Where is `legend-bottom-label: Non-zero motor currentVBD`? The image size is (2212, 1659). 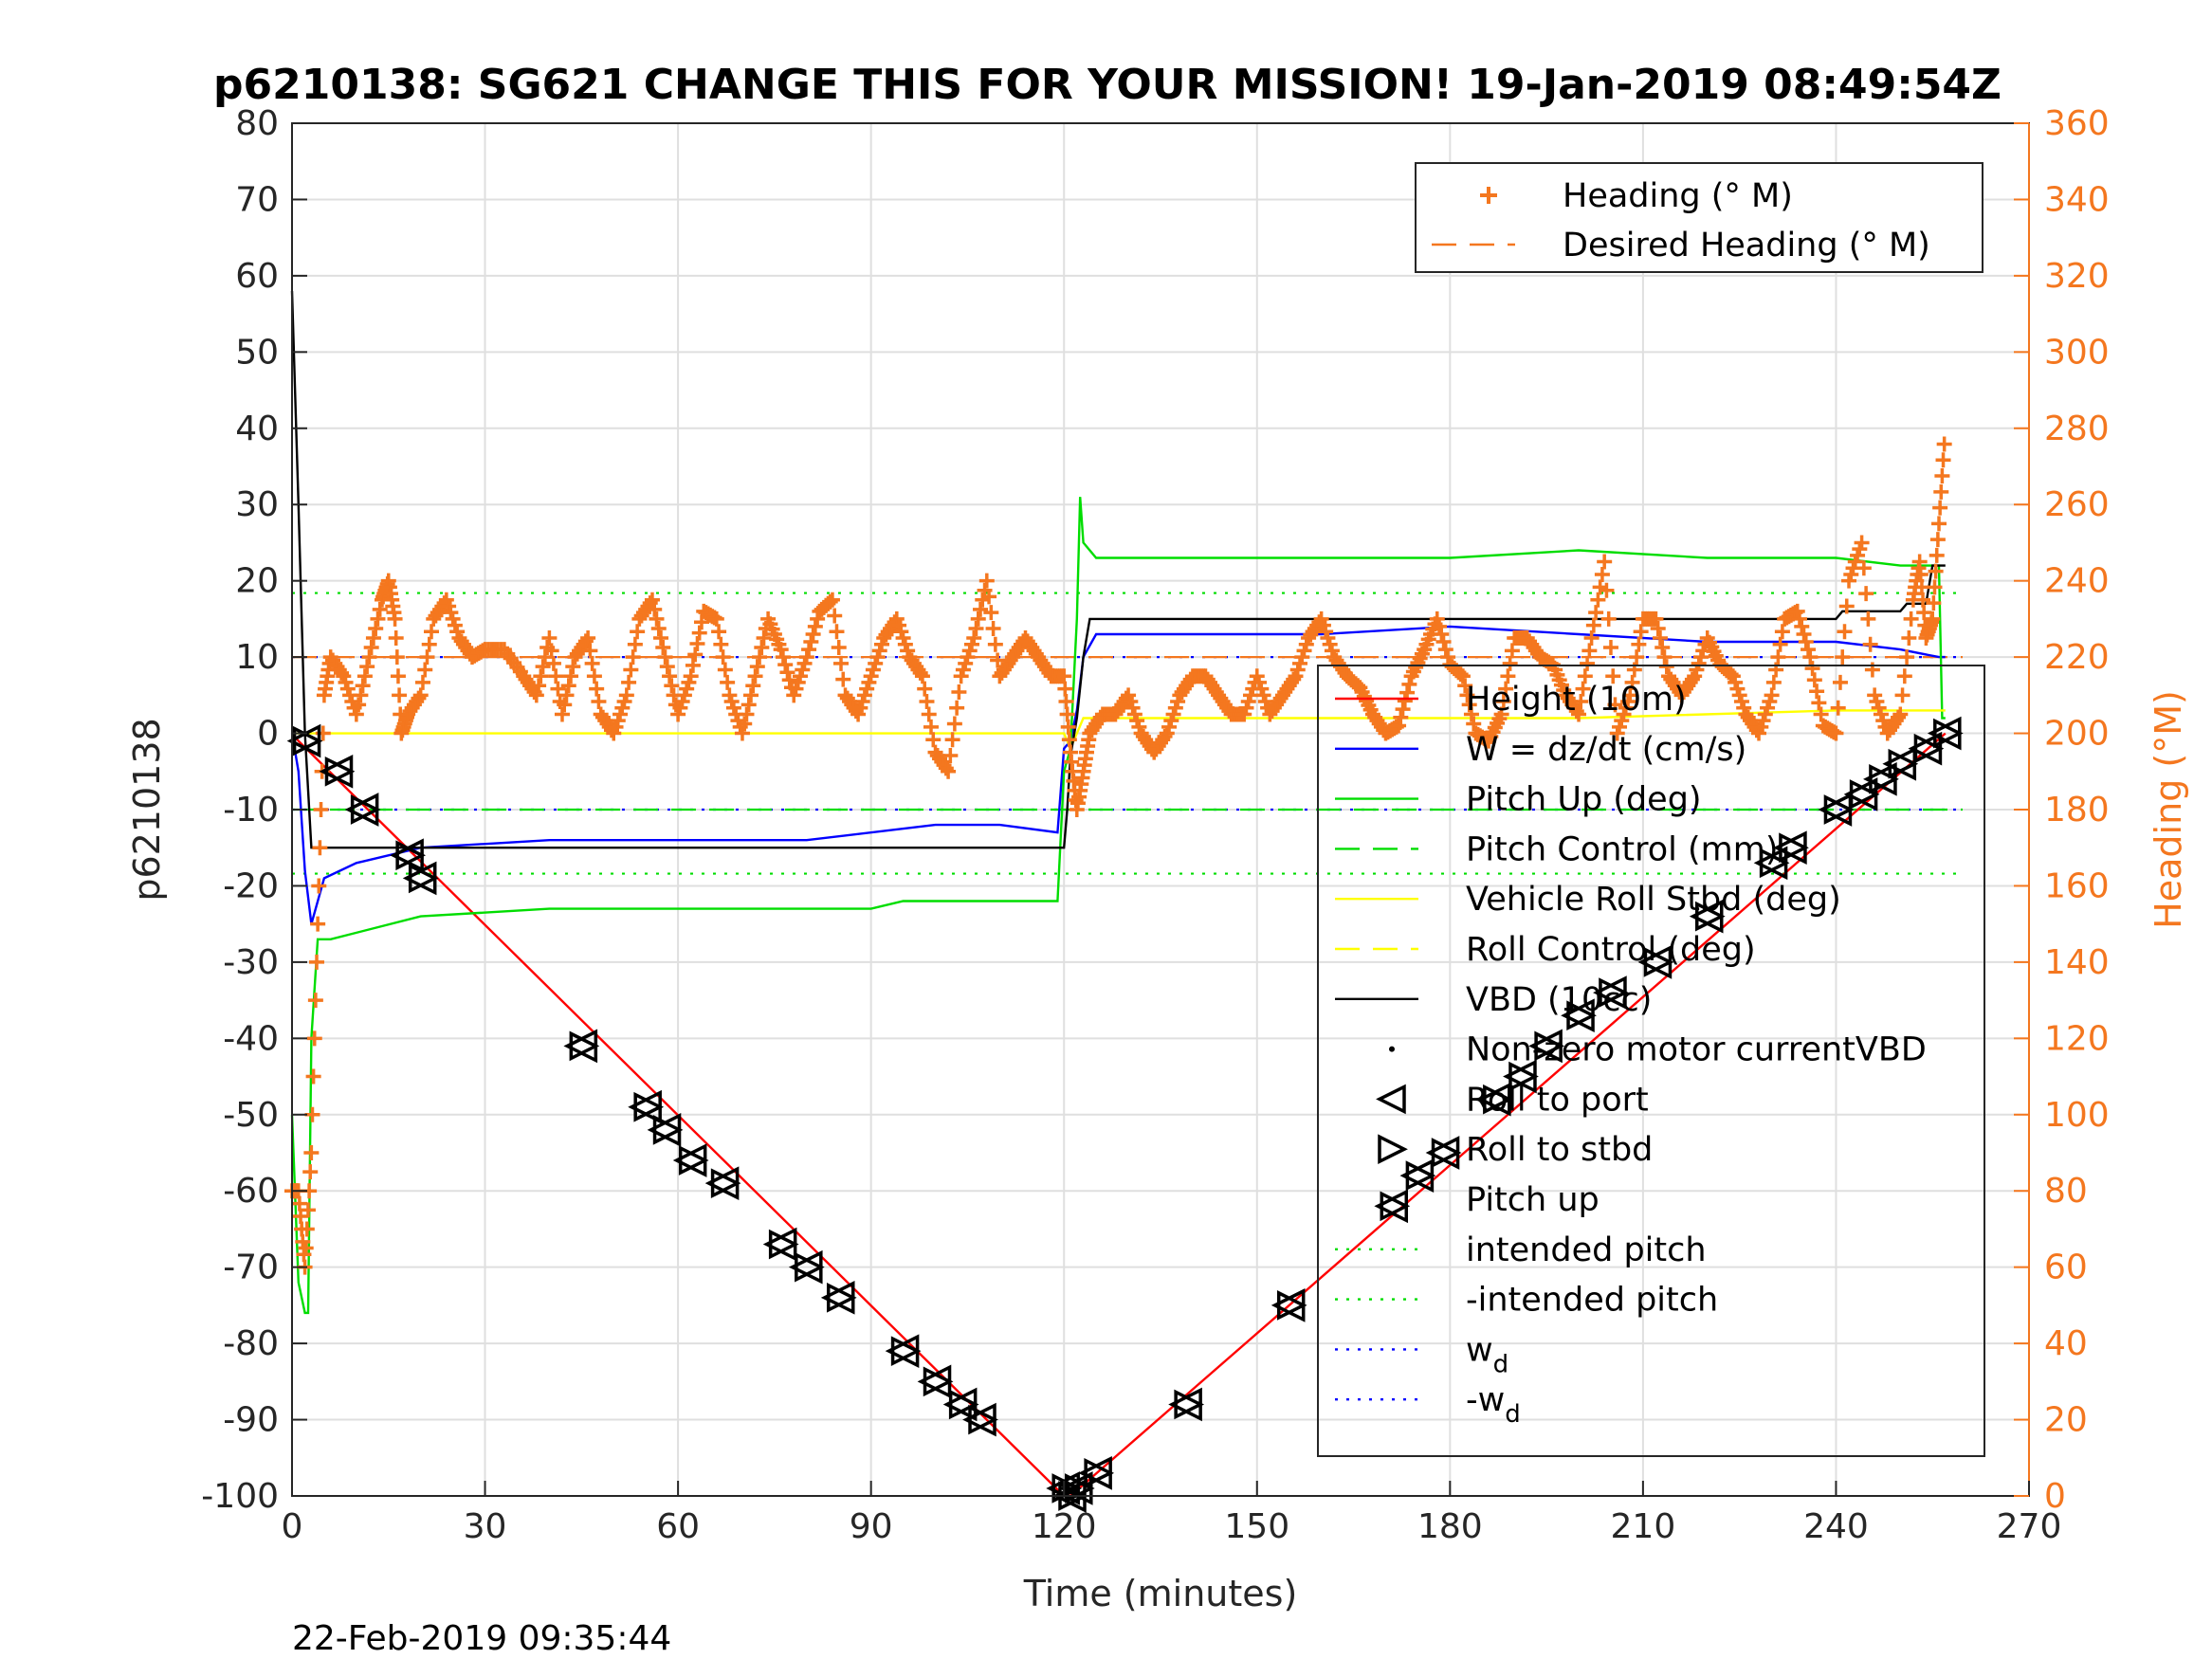
legend-bottom-label: Non-zero motor currentVBD is located at coordinates (1696, 1050).